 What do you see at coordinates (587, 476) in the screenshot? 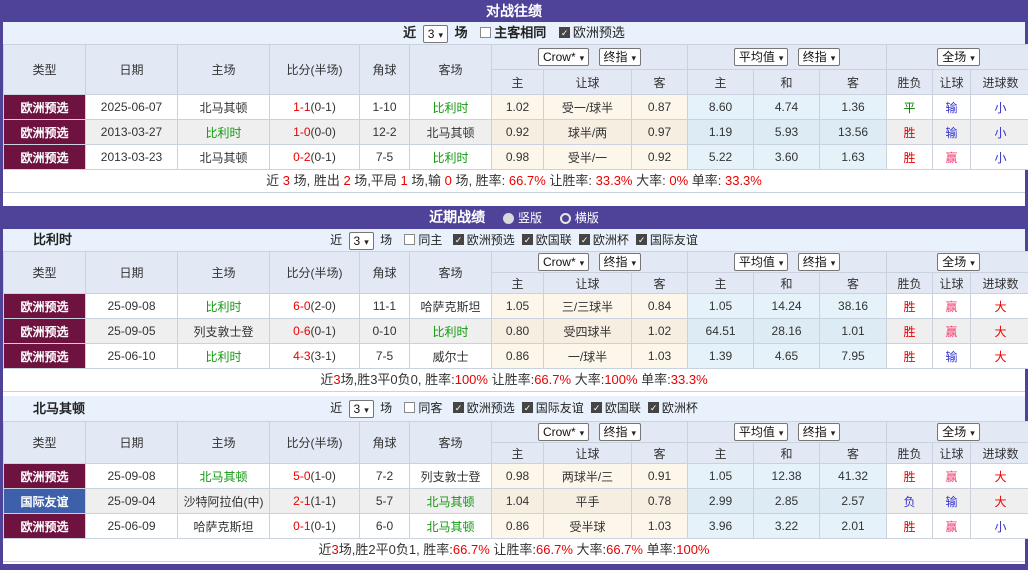
I see `handicap-line: 两球半/三` at bounding box center [587, 476].